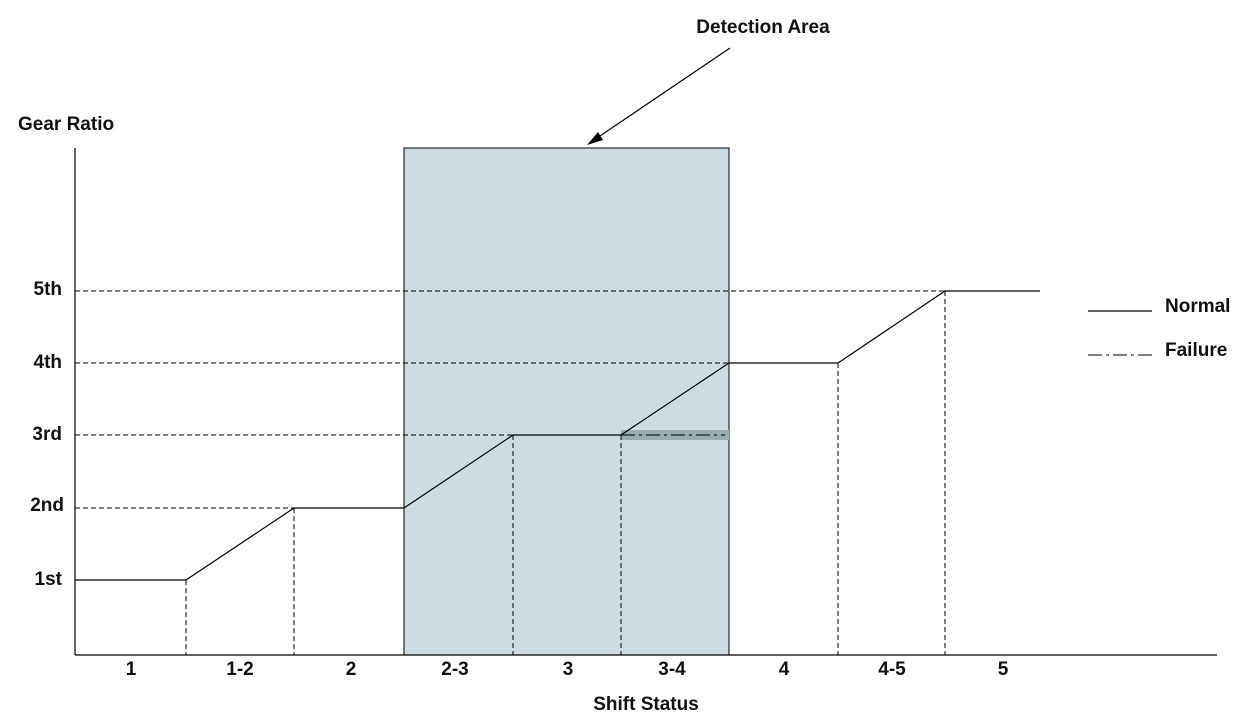 This screenshot has width=1250, height=724. What do you see at coordinates (49, 579) in the screenshot?
I see `y-tick-label: 1st` at bounding box center [49, 579].